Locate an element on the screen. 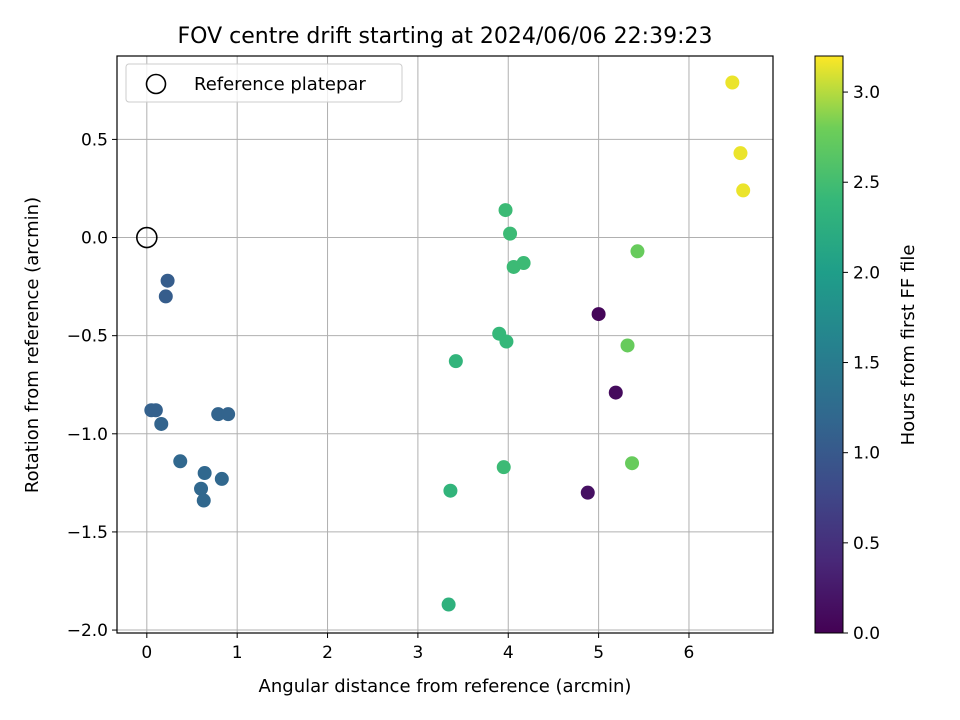 Image resolution: width=960 pixels, height=720 pixels. legend-box is located at coordinates (264, 83).